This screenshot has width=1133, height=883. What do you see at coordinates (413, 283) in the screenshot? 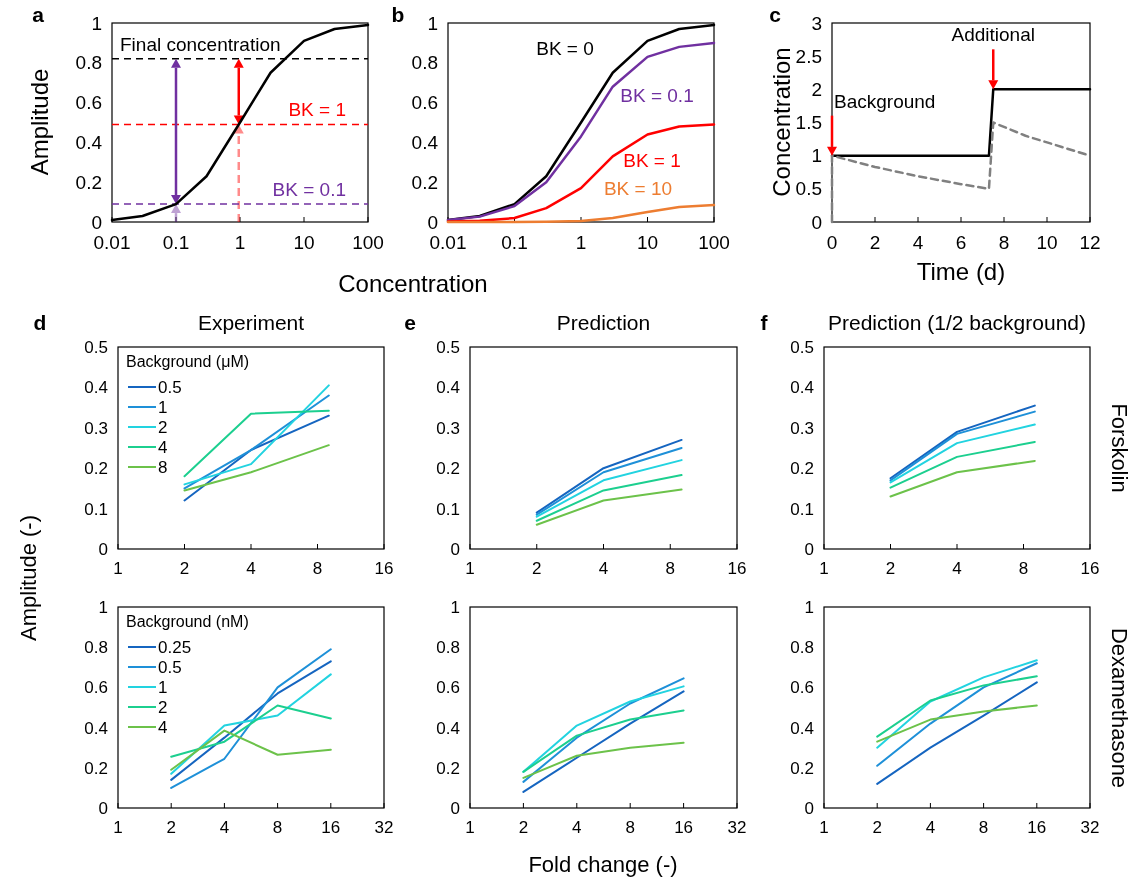
I see `x-axis-title: Concentration` at bounding box center [413, 283].